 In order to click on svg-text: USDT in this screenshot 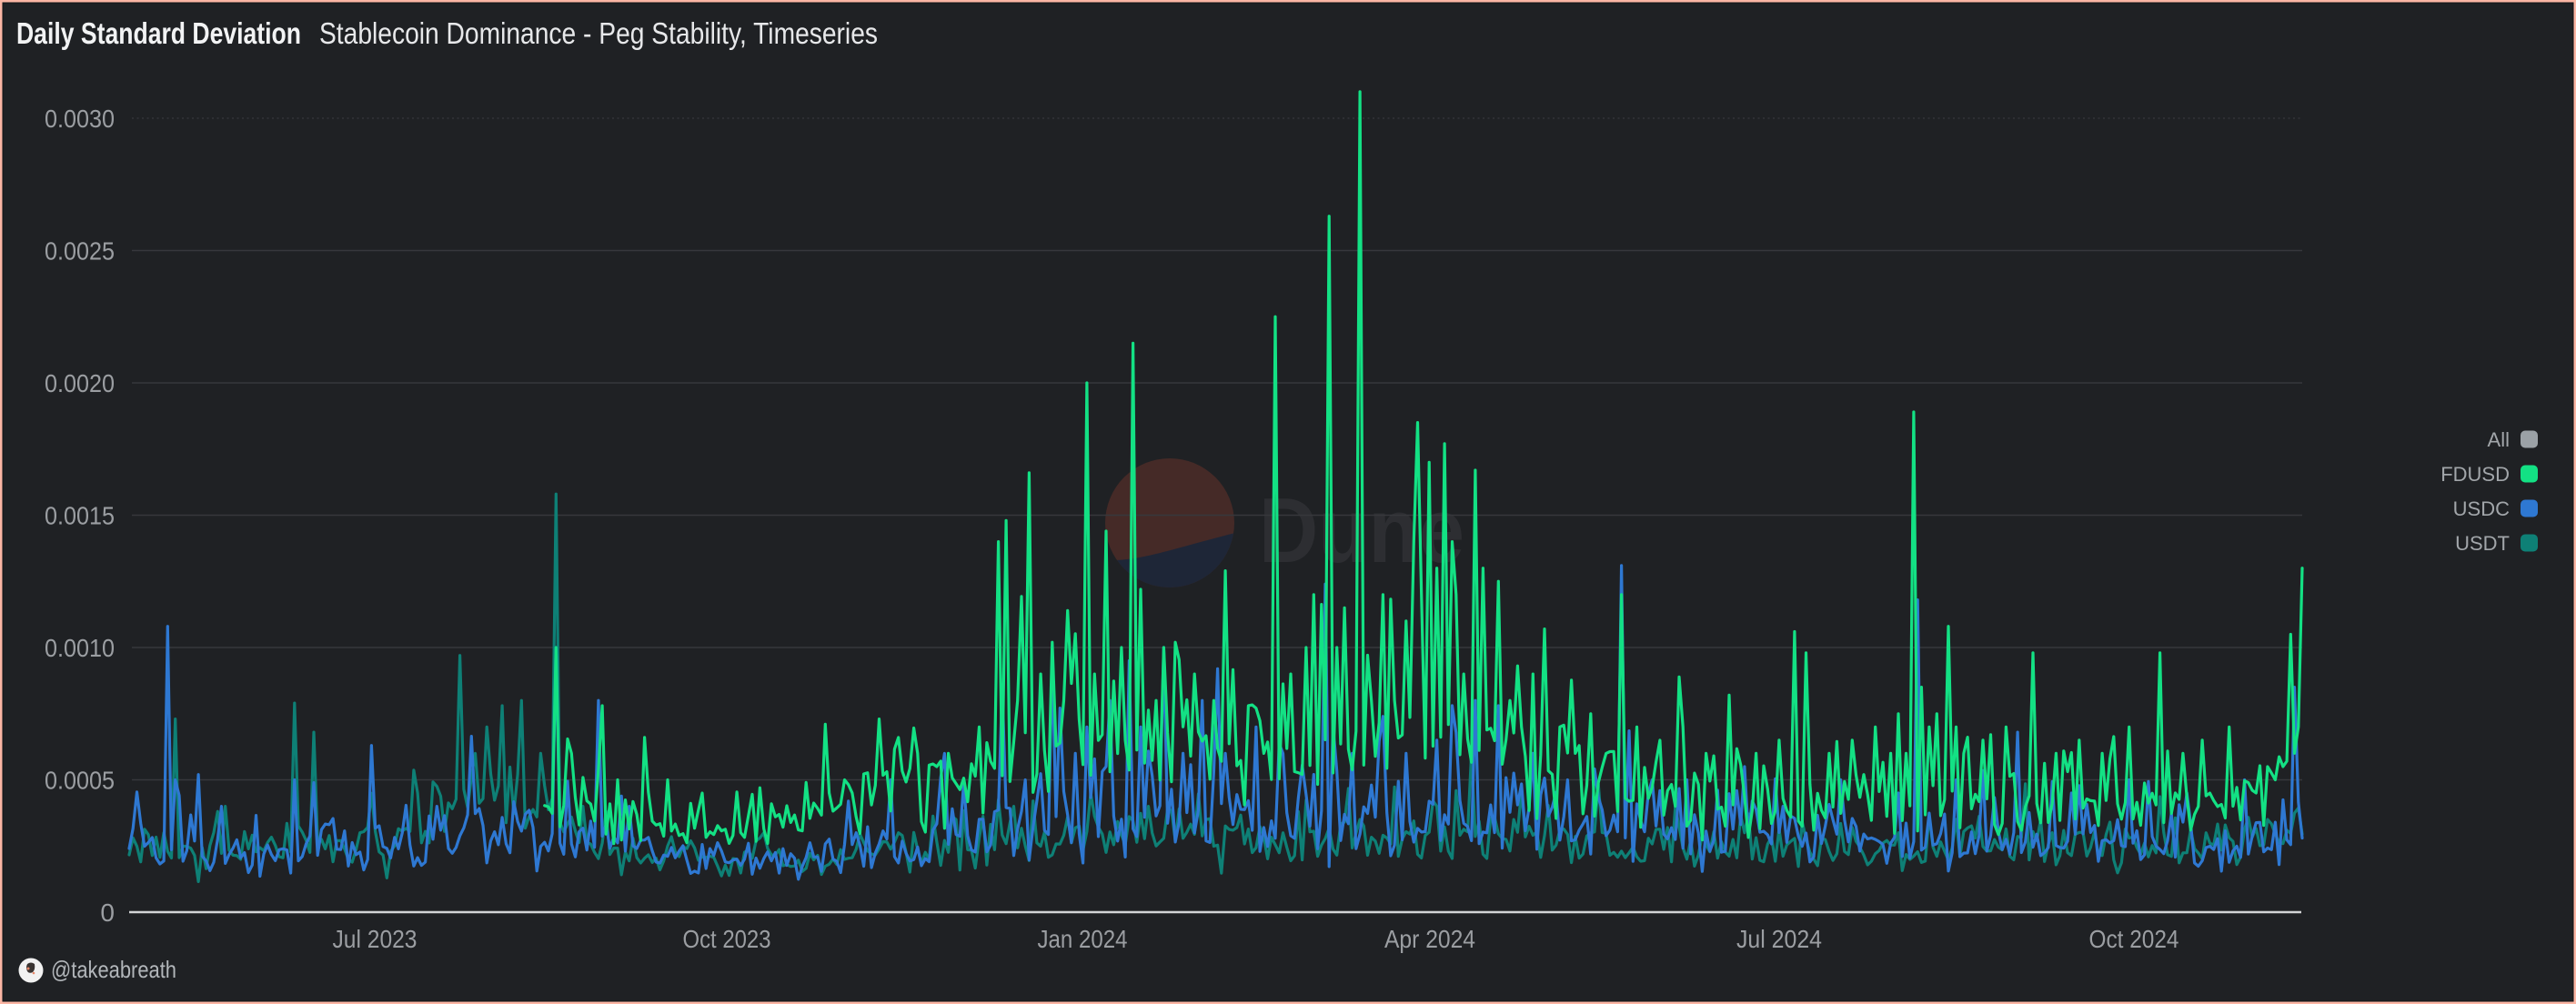, I will do `click(2482, 543)`.